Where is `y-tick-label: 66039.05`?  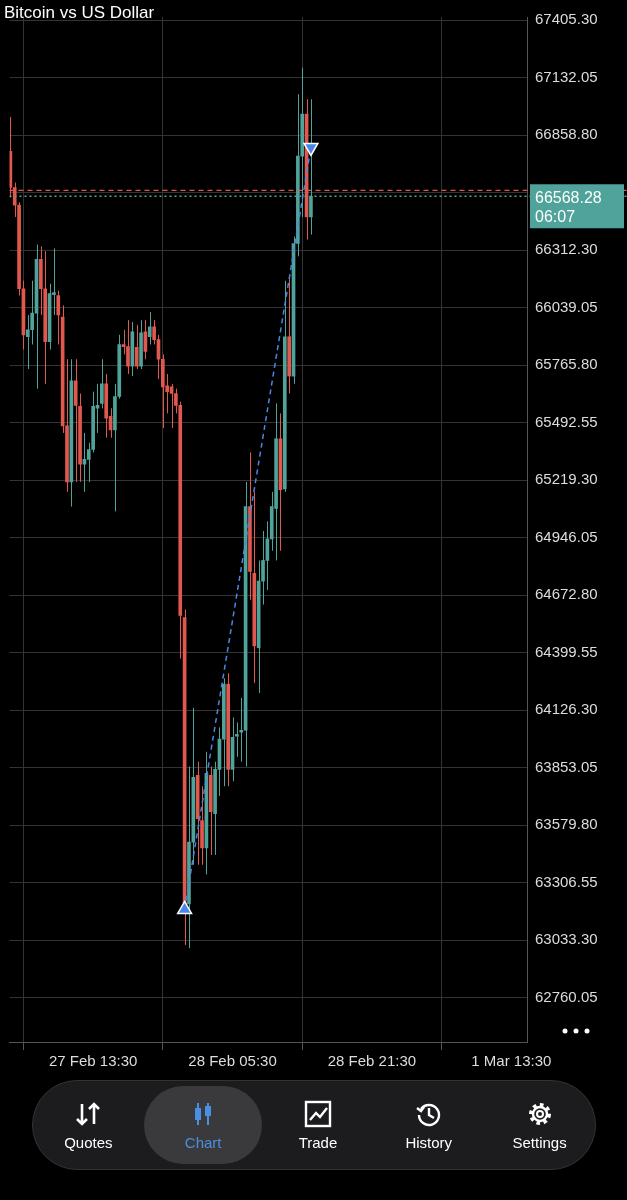 y-tick-label: 66039.05 is located at coordinates (566, 306).